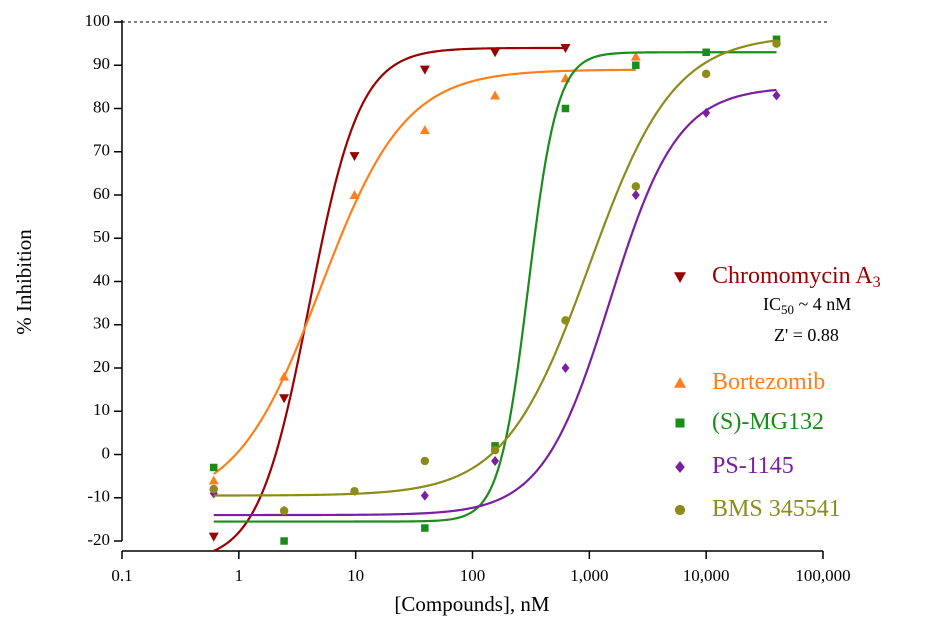 The height and width of the screenshot is (626, 926). What do you see at coordinates (101, 236) in the screenshot?
I see `y-tick-label: 50` at bounding box center [101, 236].